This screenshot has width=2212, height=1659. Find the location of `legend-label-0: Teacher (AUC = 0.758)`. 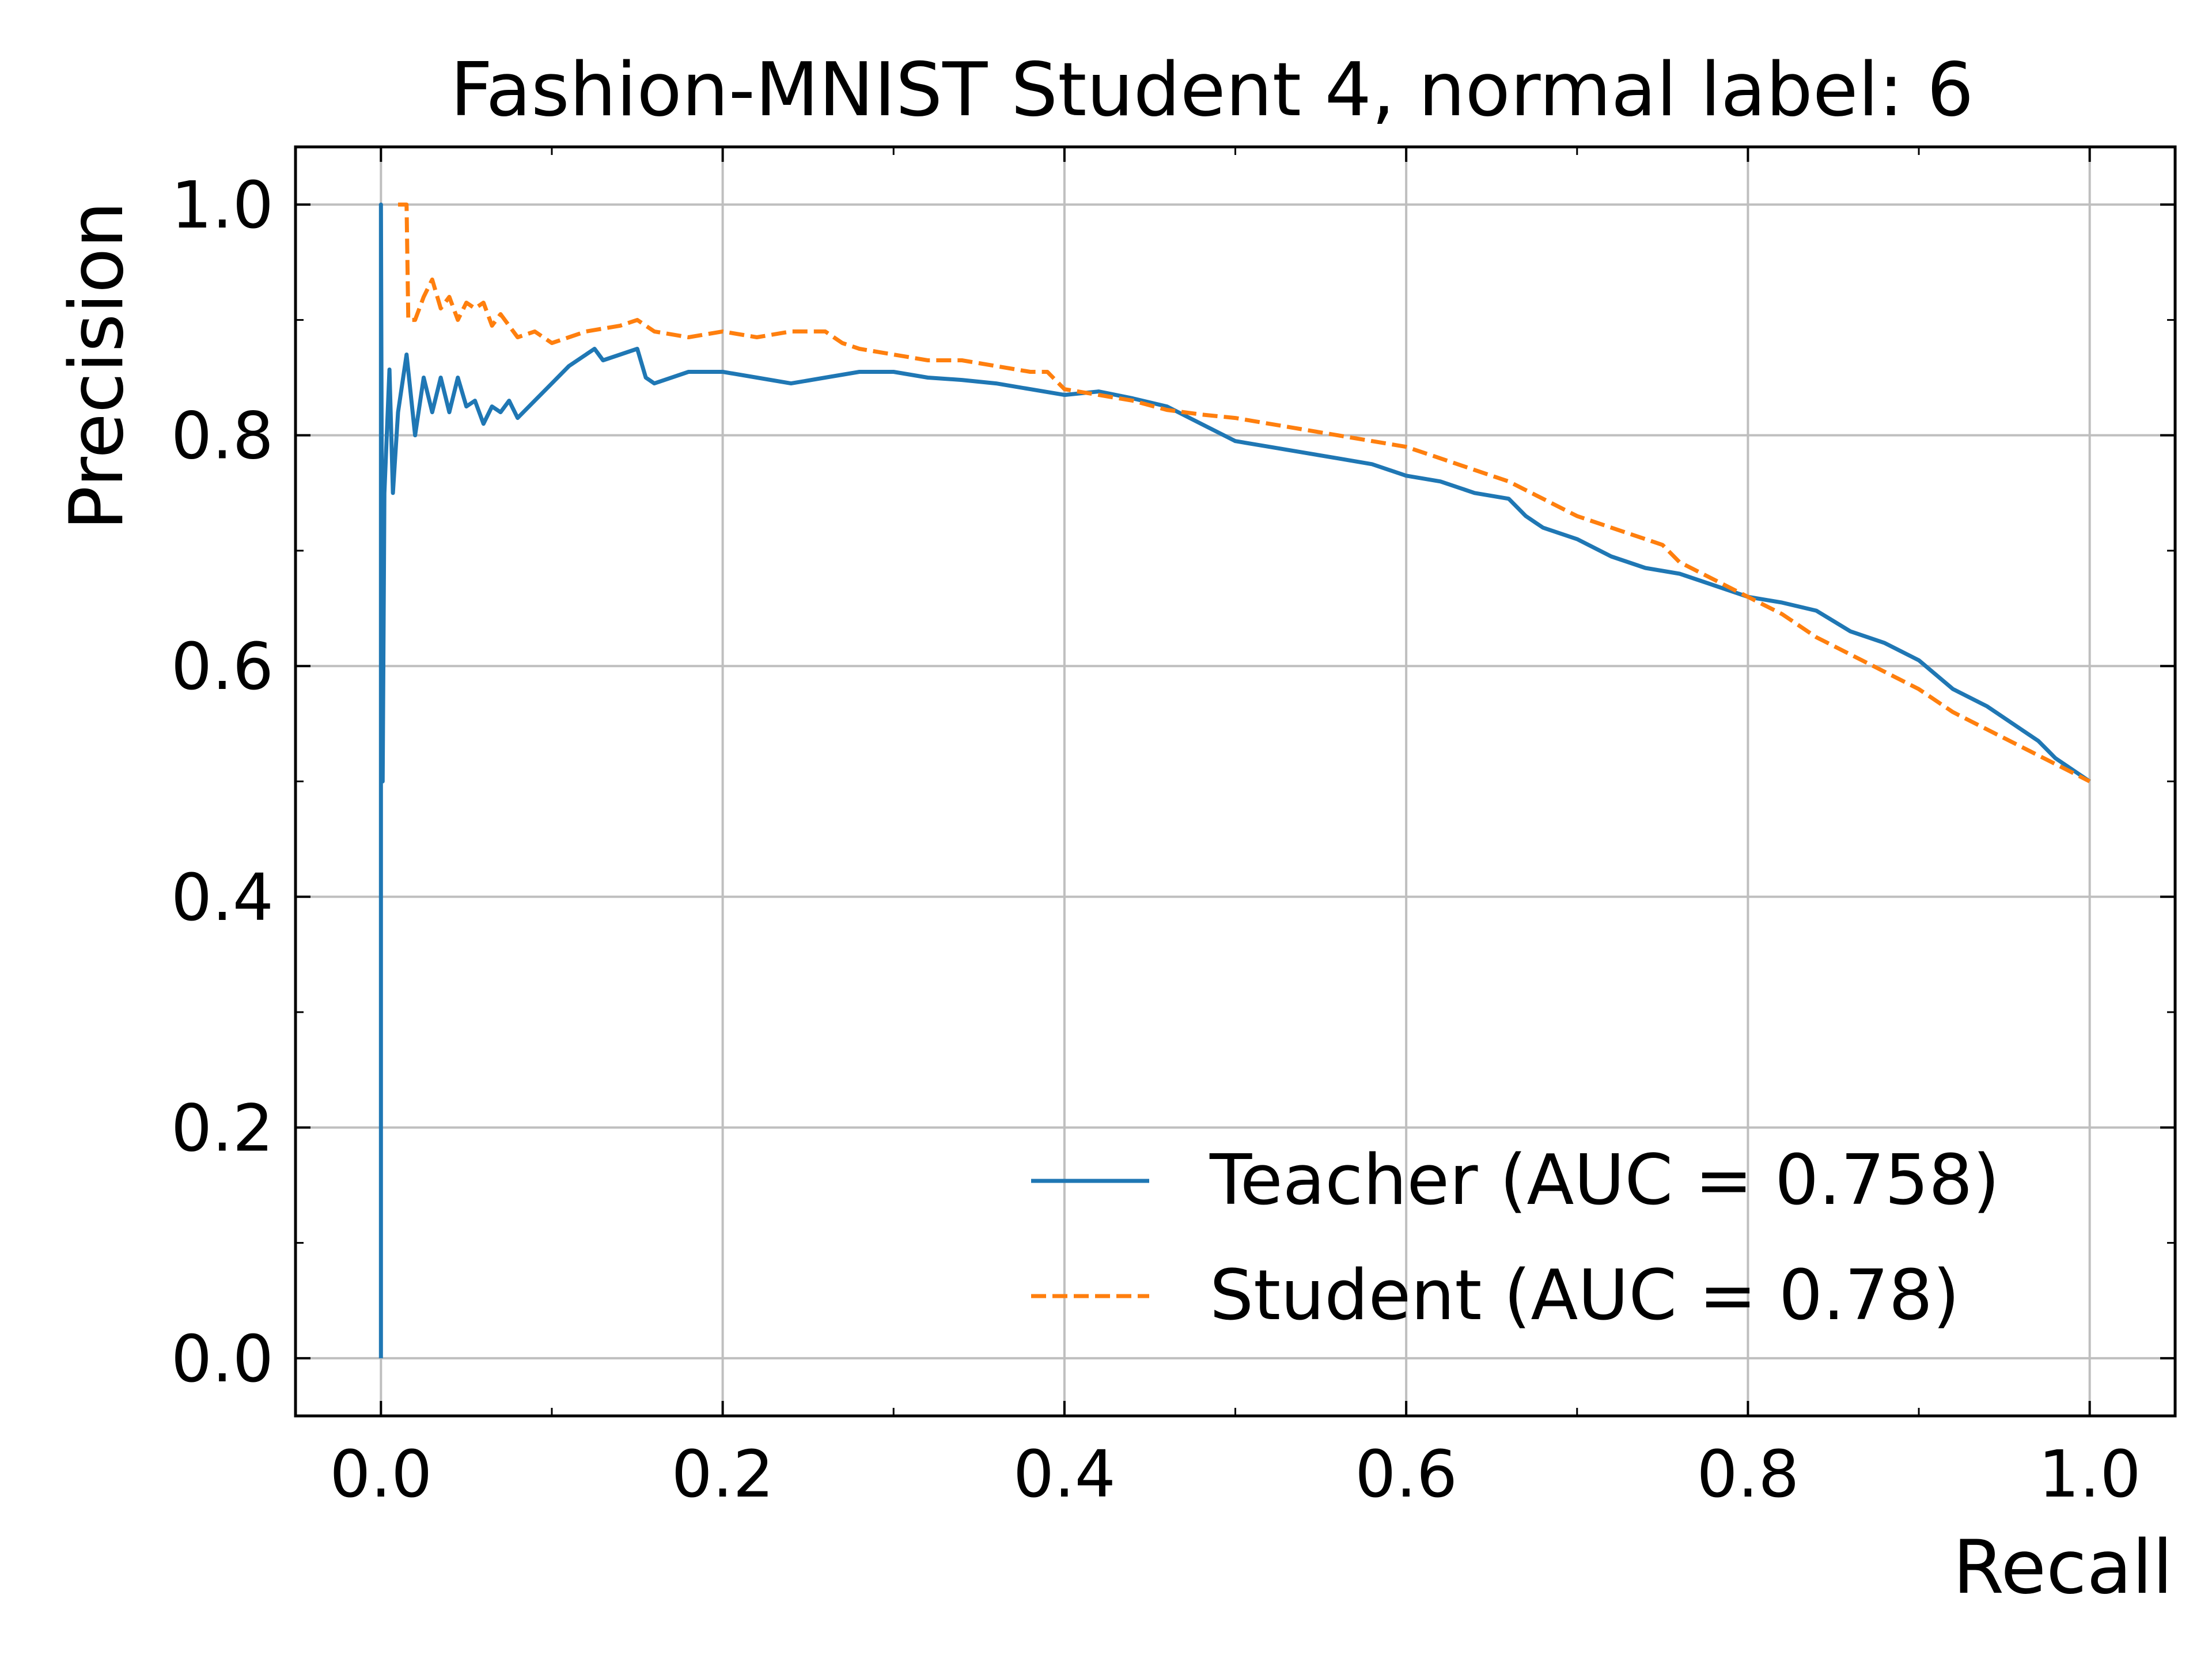

legend-label-0: Teacher (AUC = 0.758) is located at coordinates (1604, 1181).